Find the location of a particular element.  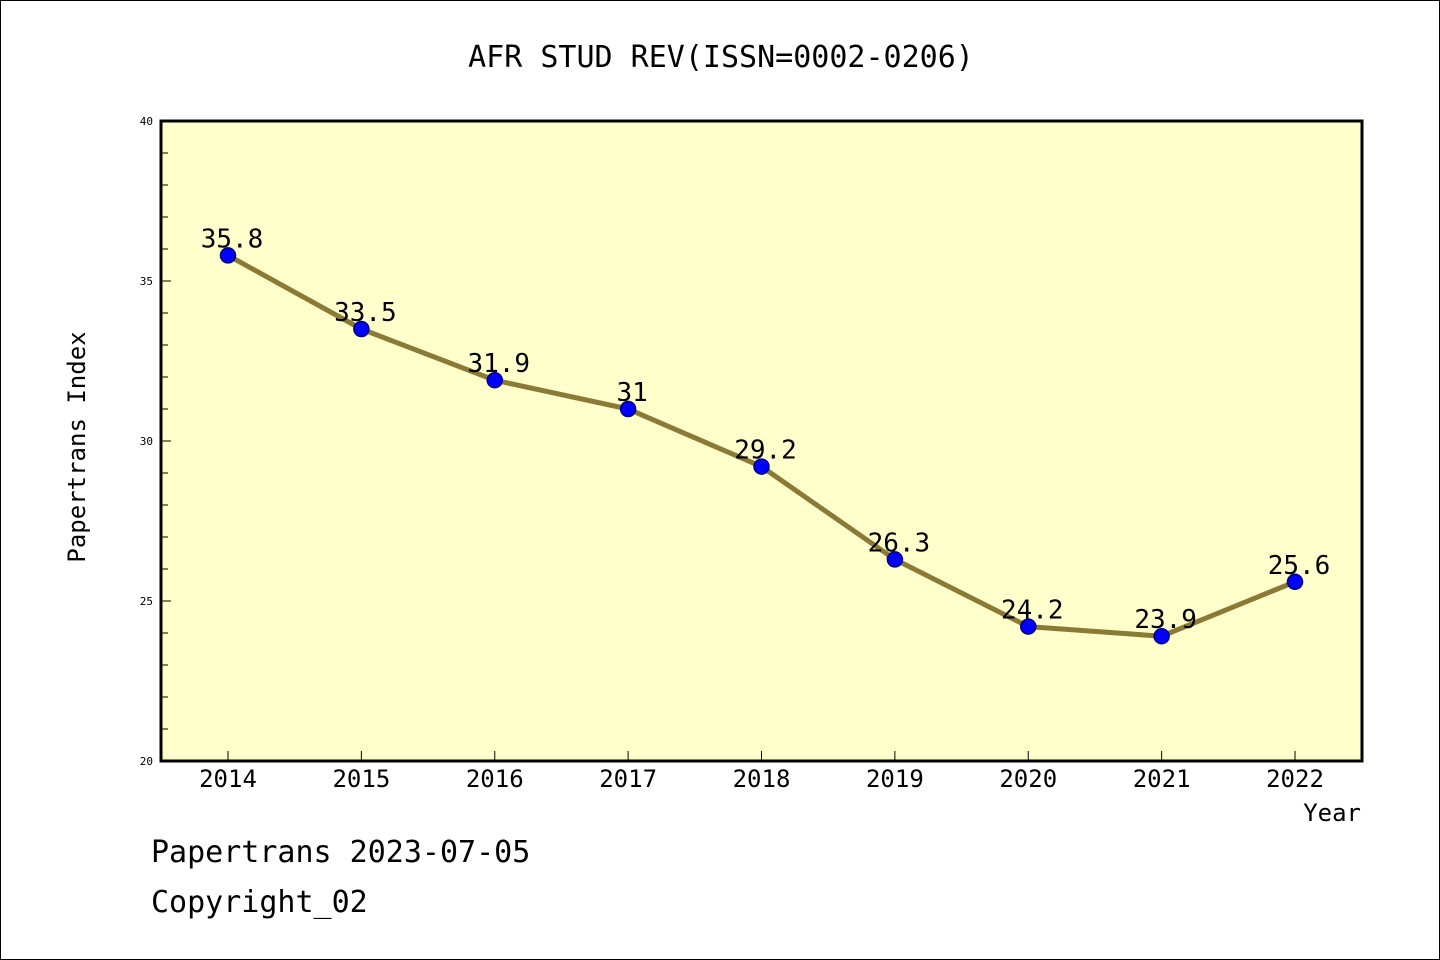

data-label: 26.3 is located at coordinates (899, 543).